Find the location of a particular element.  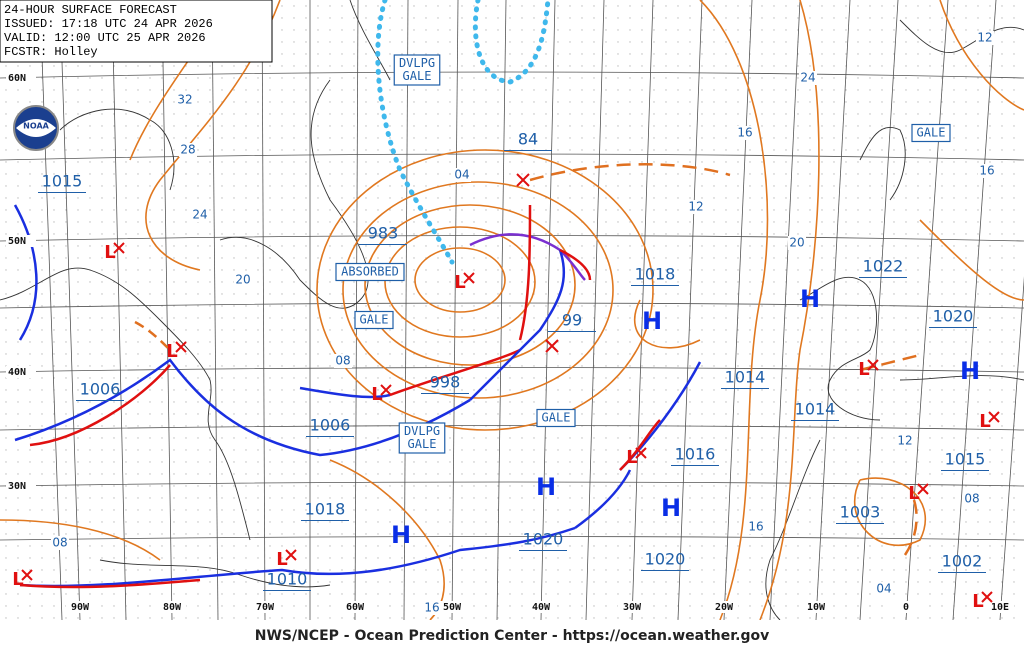

lon-label: 10W is located at coordinates (816, 607).